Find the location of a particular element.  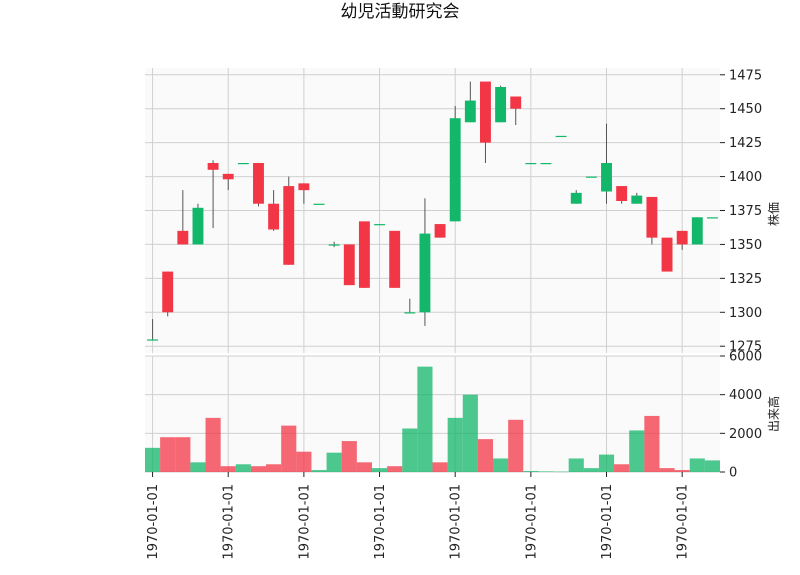

volume-axis: 0 2000 4000 6000 is located at coordinates (741, 415).